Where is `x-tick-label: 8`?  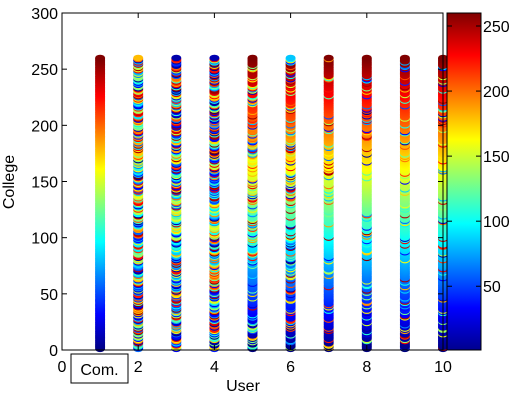
x-tick-label: 8 is located at coordinates (366, 367).